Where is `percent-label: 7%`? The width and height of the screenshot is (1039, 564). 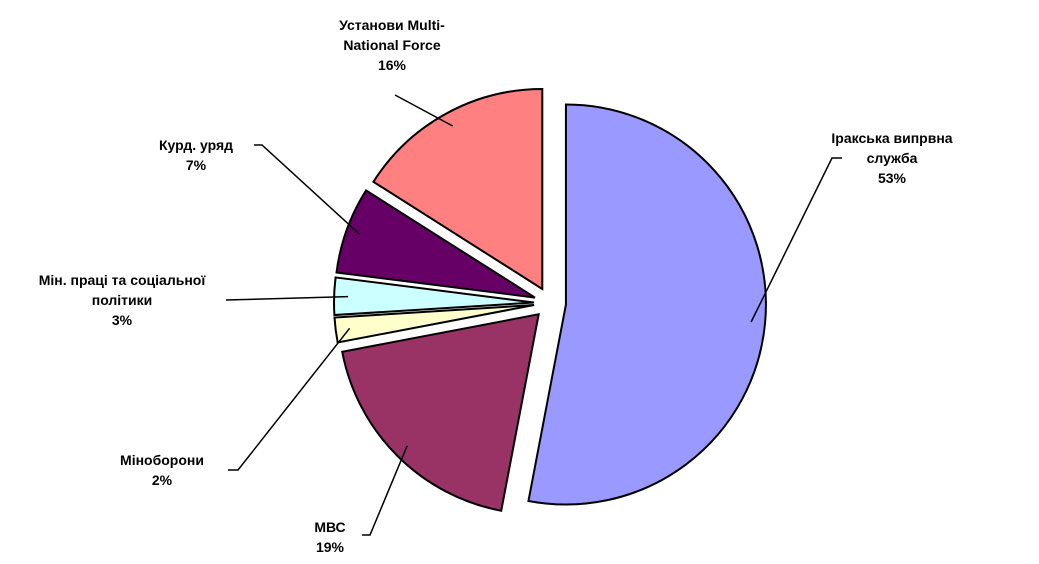 percent-label: 7% is located at coordinates (196, 165).